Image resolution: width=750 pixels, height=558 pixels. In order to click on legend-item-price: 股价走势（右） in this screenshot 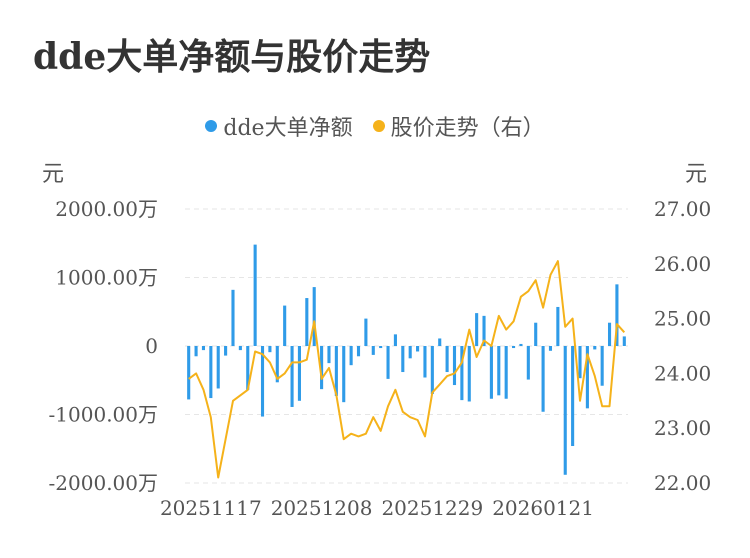, I will do `click(458, 126)`.